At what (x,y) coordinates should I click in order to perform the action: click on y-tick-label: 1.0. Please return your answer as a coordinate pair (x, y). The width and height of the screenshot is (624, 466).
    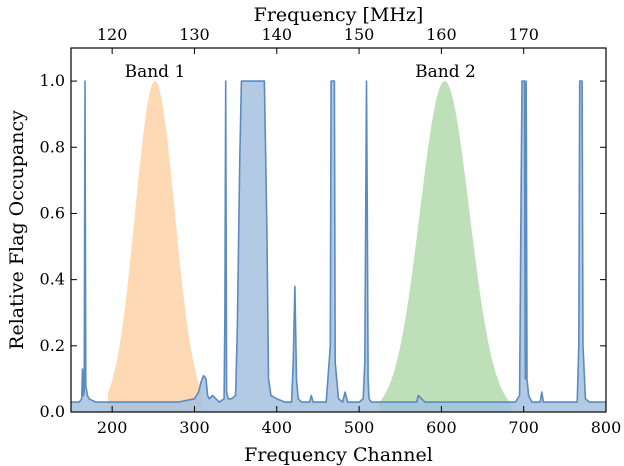
    Looking at the image, I should click on (52, 80).